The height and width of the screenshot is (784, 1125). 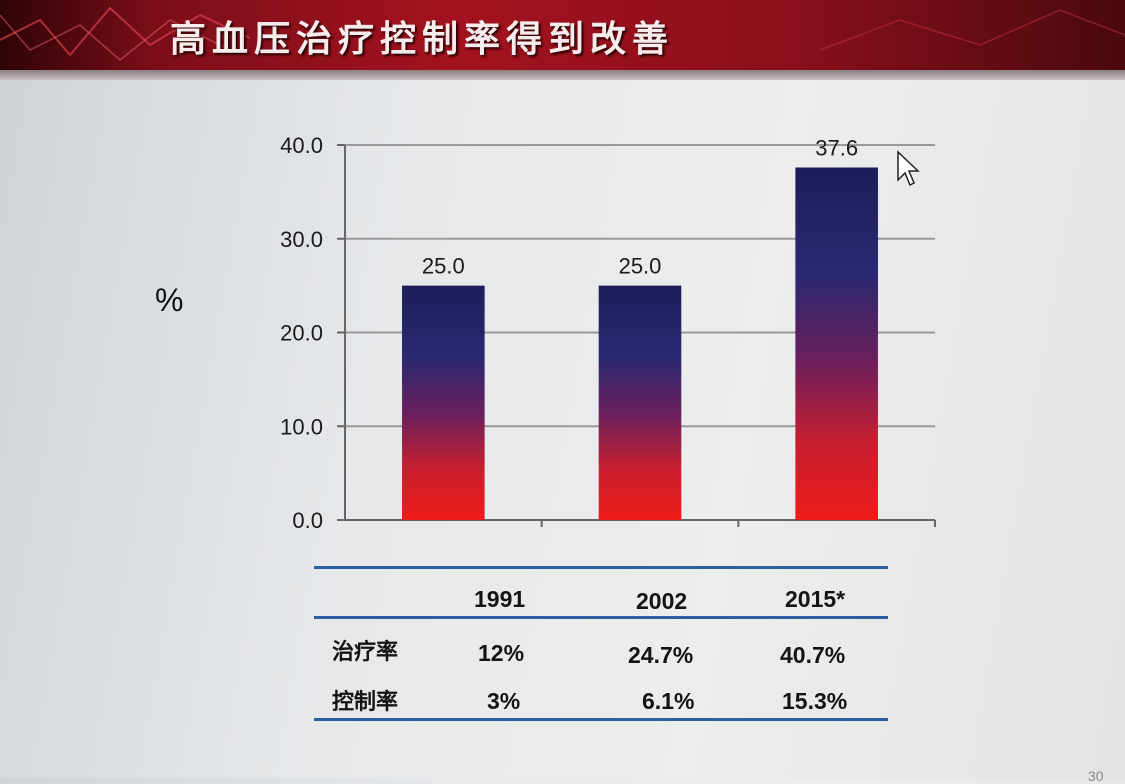 I want to click on banner-decoration, so click(x=562, y=33).